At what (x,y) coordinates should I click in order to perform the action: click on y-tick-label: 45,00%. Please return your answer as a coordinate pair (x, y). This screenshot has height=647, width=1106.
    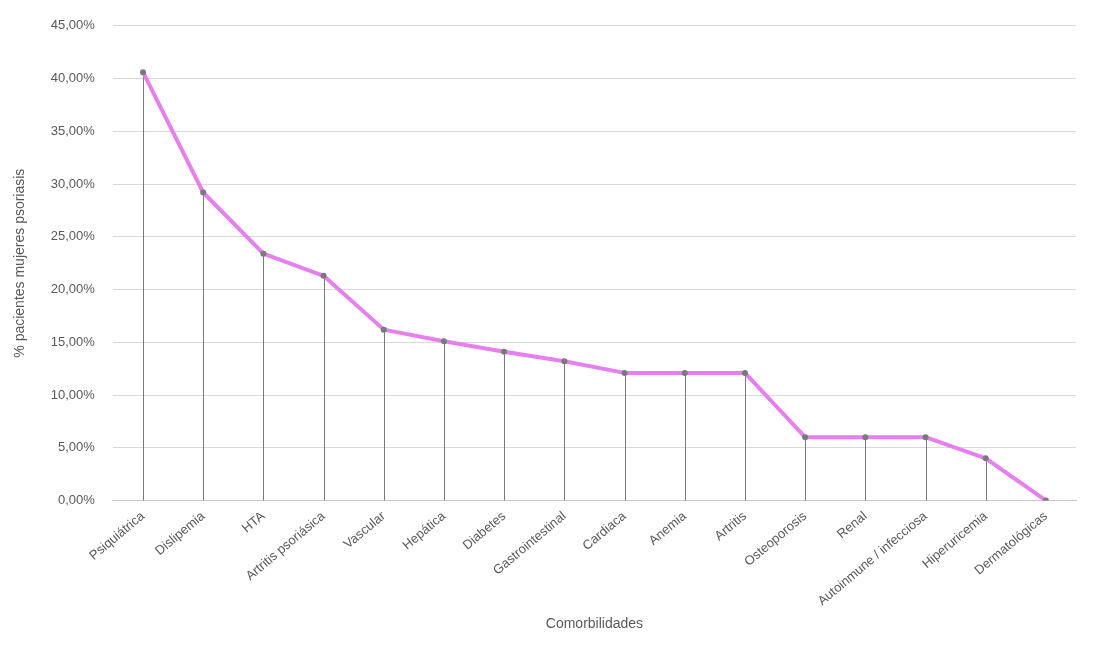
    Looking at the image, I should click on (73, 25).